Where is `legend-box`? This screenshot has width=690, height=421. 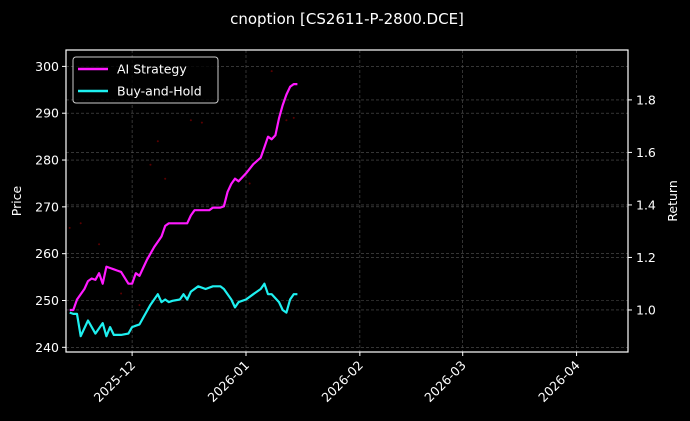
legend-box is located at coordinates (145, 80).